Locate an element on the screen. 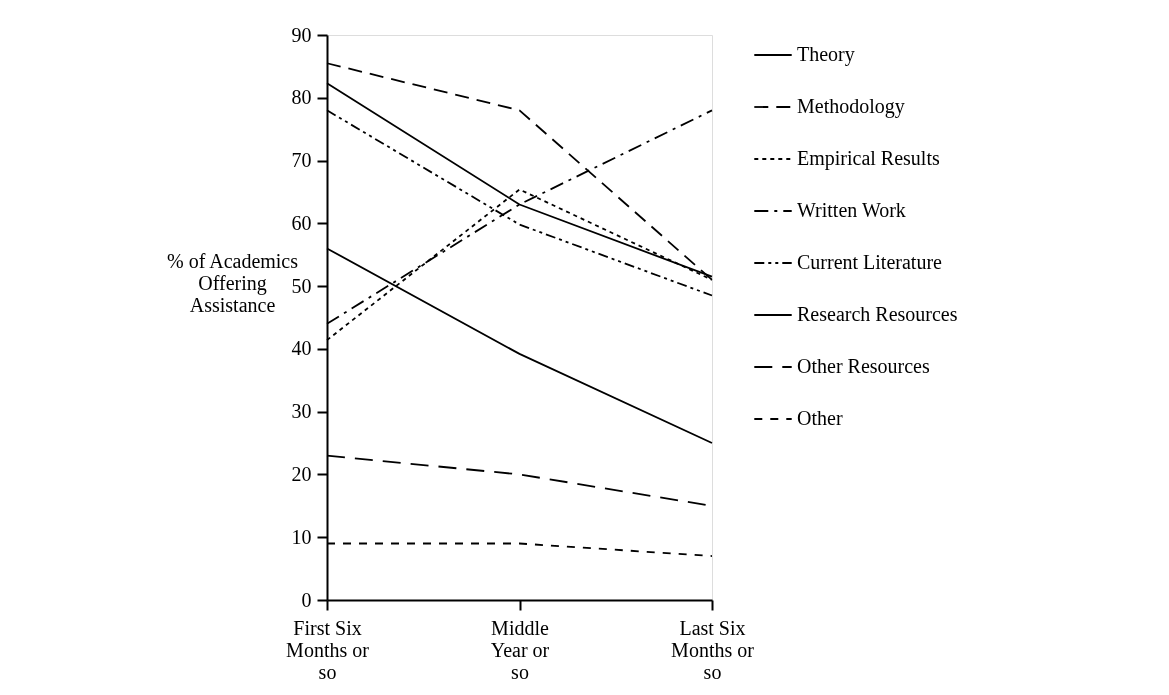 This screenshot has height=695, width=1169. legend-label: Empirical Results is located at coordinates (868, 158).